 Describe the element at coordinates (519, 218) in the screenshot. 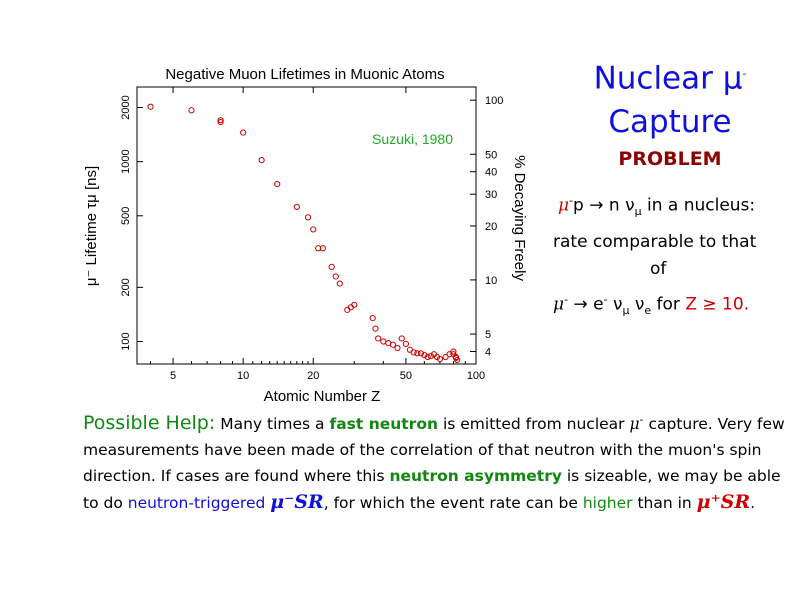

I see `y2-axis-label: % Decaying Freely` at that location.